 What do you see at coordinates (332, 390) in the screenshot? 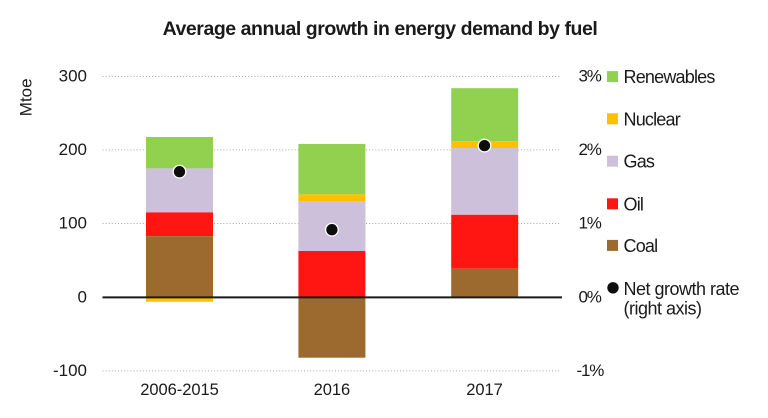
I see `svg-text: 2016` at bounding box center [332, 390].